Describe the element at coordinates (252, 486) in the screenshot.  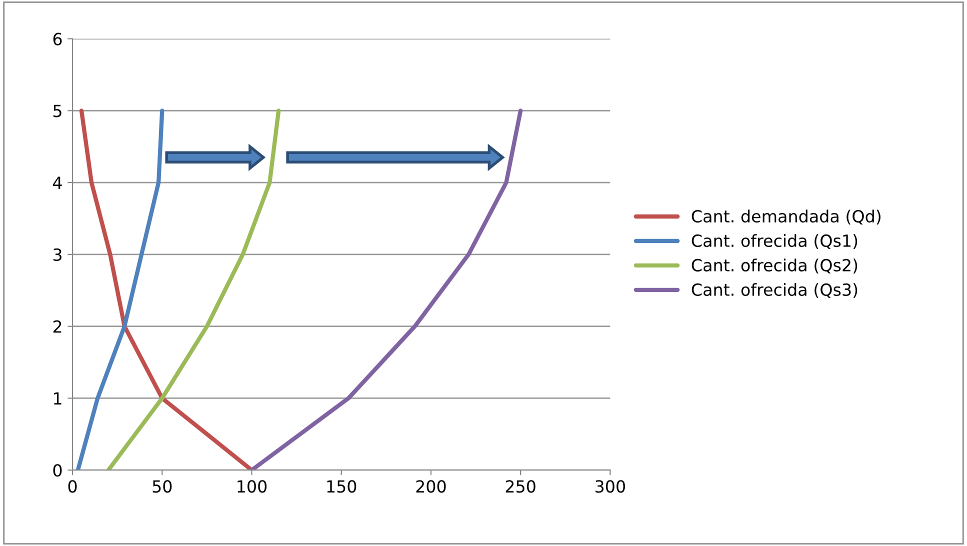
I see `x-tick-label: 100` at that location.